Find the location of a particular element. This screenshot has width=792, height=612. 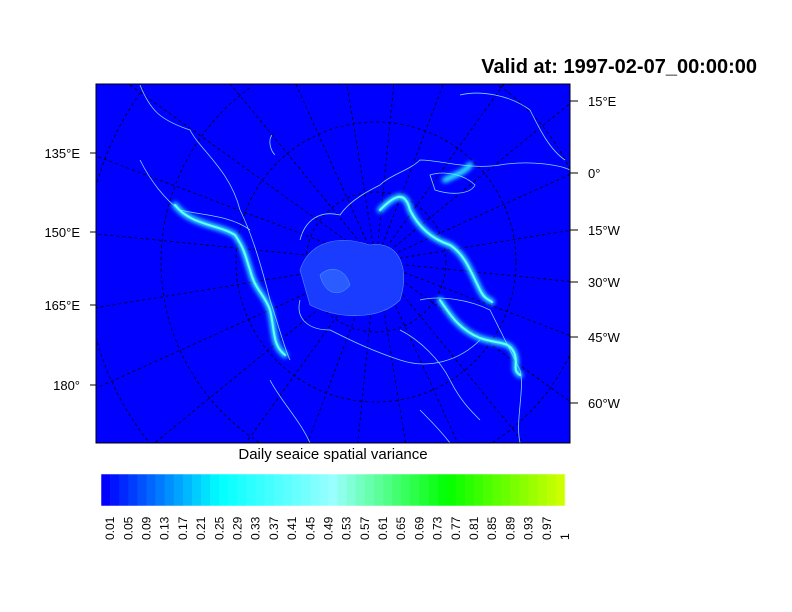

colorbar-caption: Daily seaice spatial variance is located at coordinates (333, 454).